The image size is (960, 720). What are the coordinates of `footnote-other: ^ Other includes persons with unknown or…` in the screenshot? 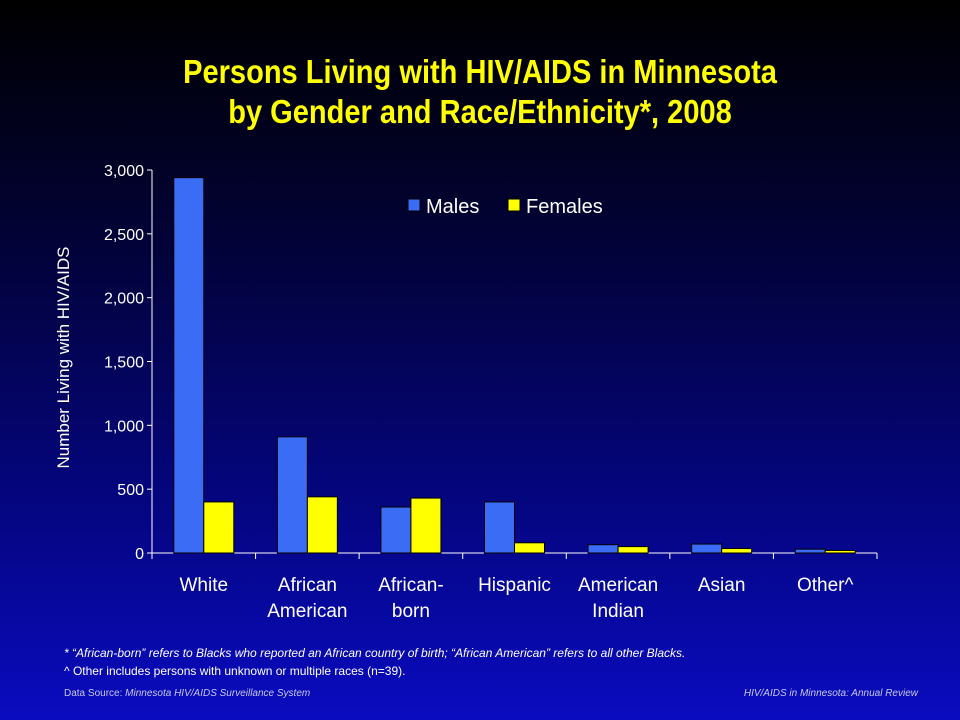 It's located at (235, 671).